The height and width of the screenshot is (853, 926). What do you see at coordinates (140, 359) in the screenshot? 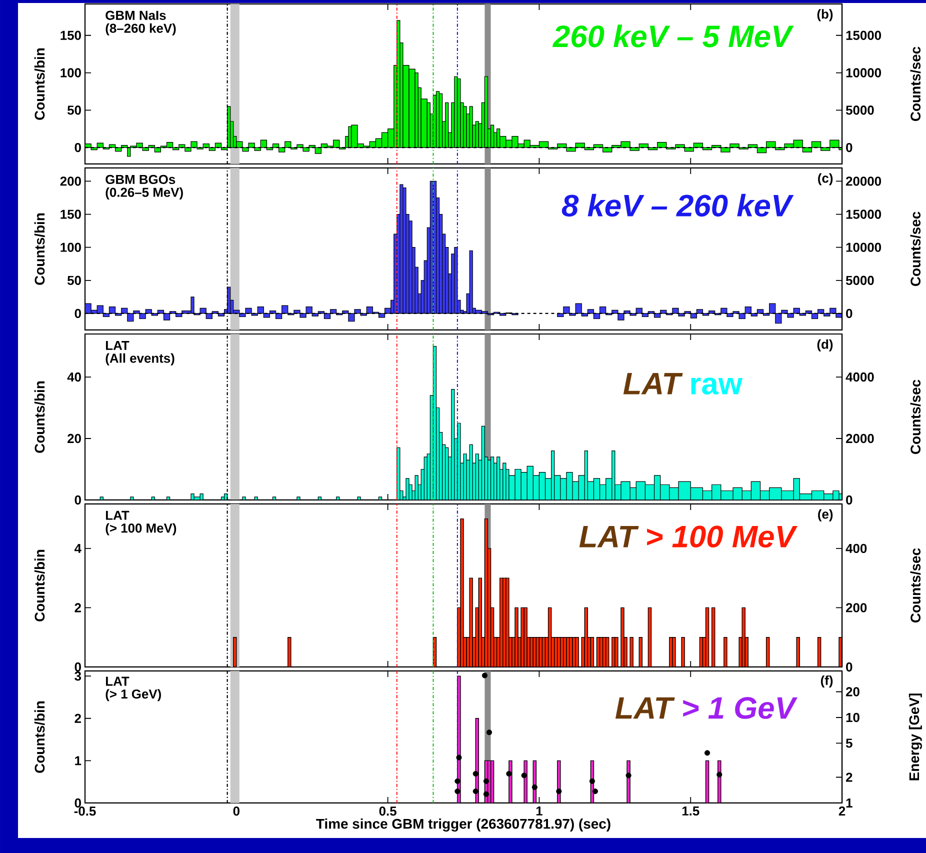
I see `annotation: (All events)` at bounding box center [140, 359].